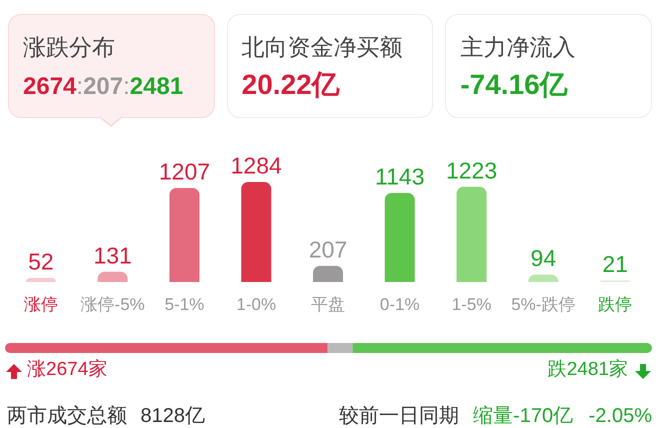 This screenshot has width=661, height=428. What do you see at coordinates (399, 416) in the screenshot?
I see `text: 较前一日同期` at bounding box center [399, 416].